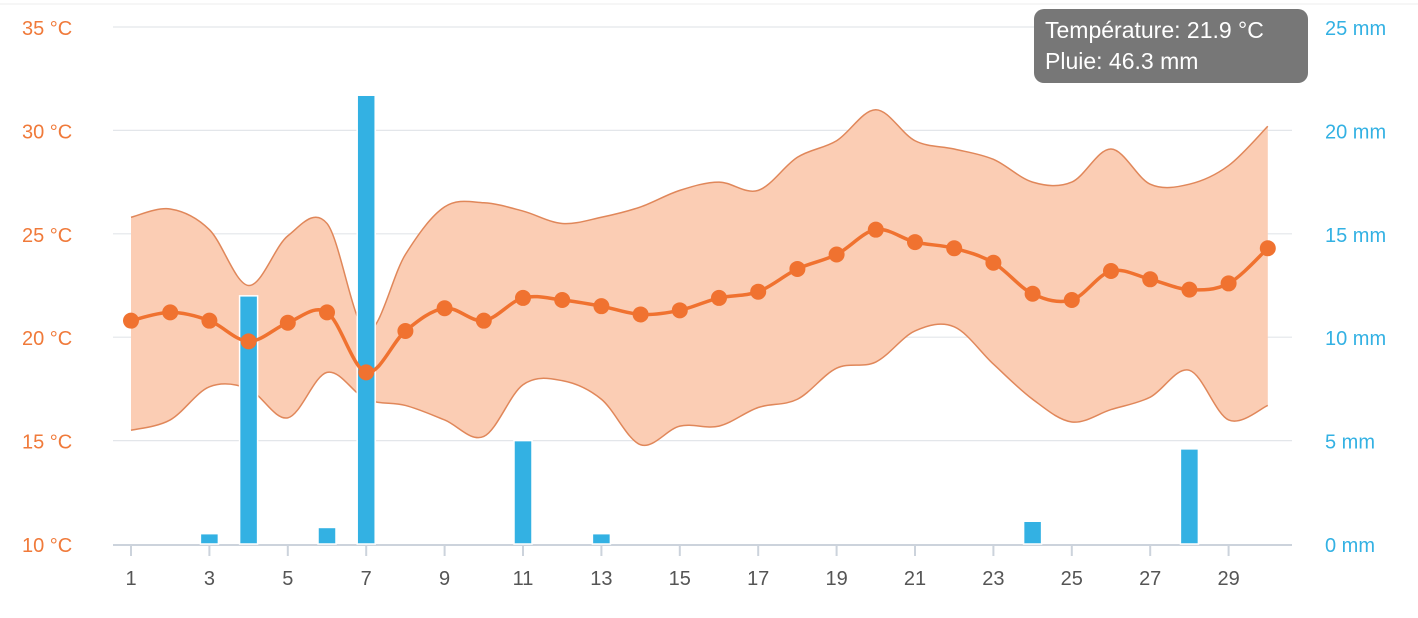 This screenshot has width=1418, height=618. I want to click on right-axis-tick-label: 10 mm, so click(1355, 339).